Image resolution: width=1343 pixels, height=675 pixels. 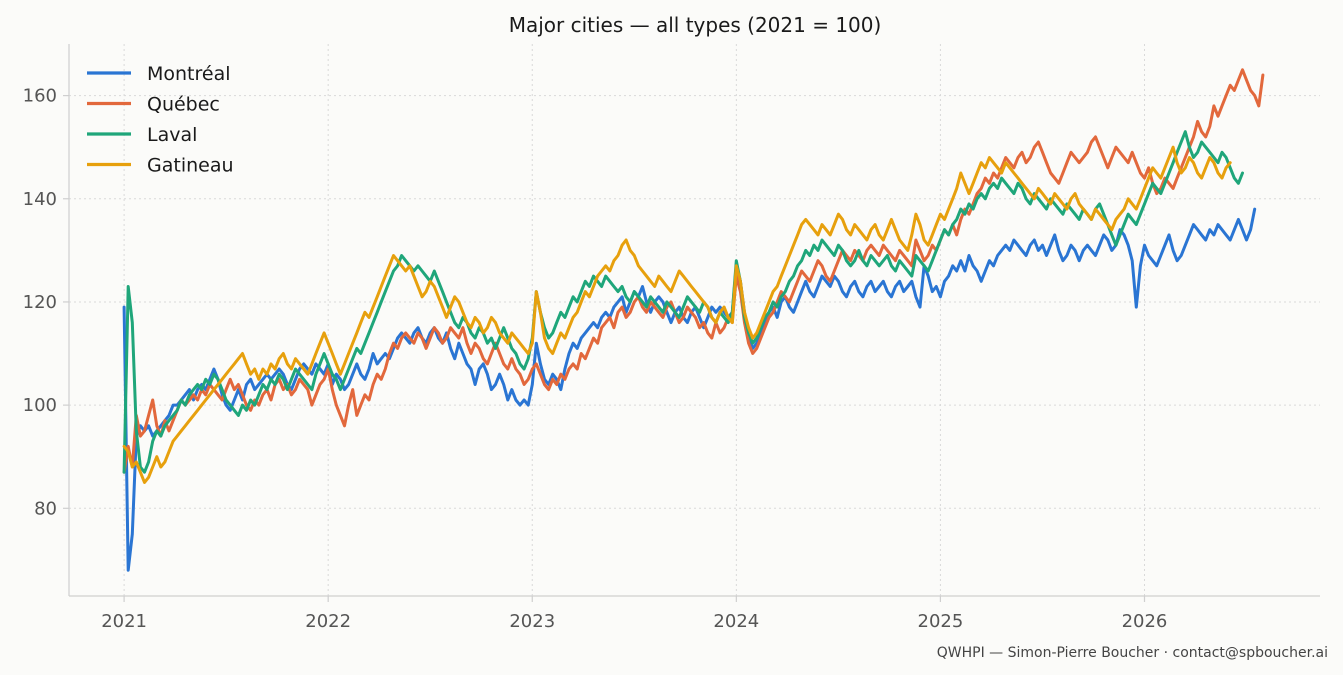 I want to click on y-tick-label: 120, so click(x=40, y=302).